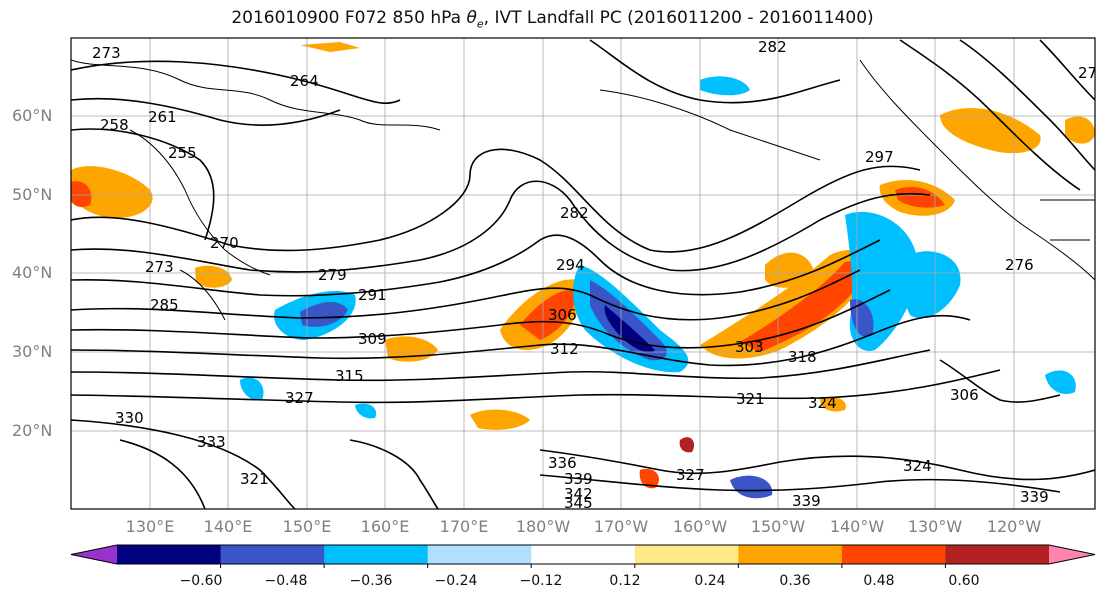 This screenshot has height=603, width=1105. What do you see at coordinates (228, 526) in the screenshot?
I see `lon-label: 140°E` at bounding box center [228, 526].